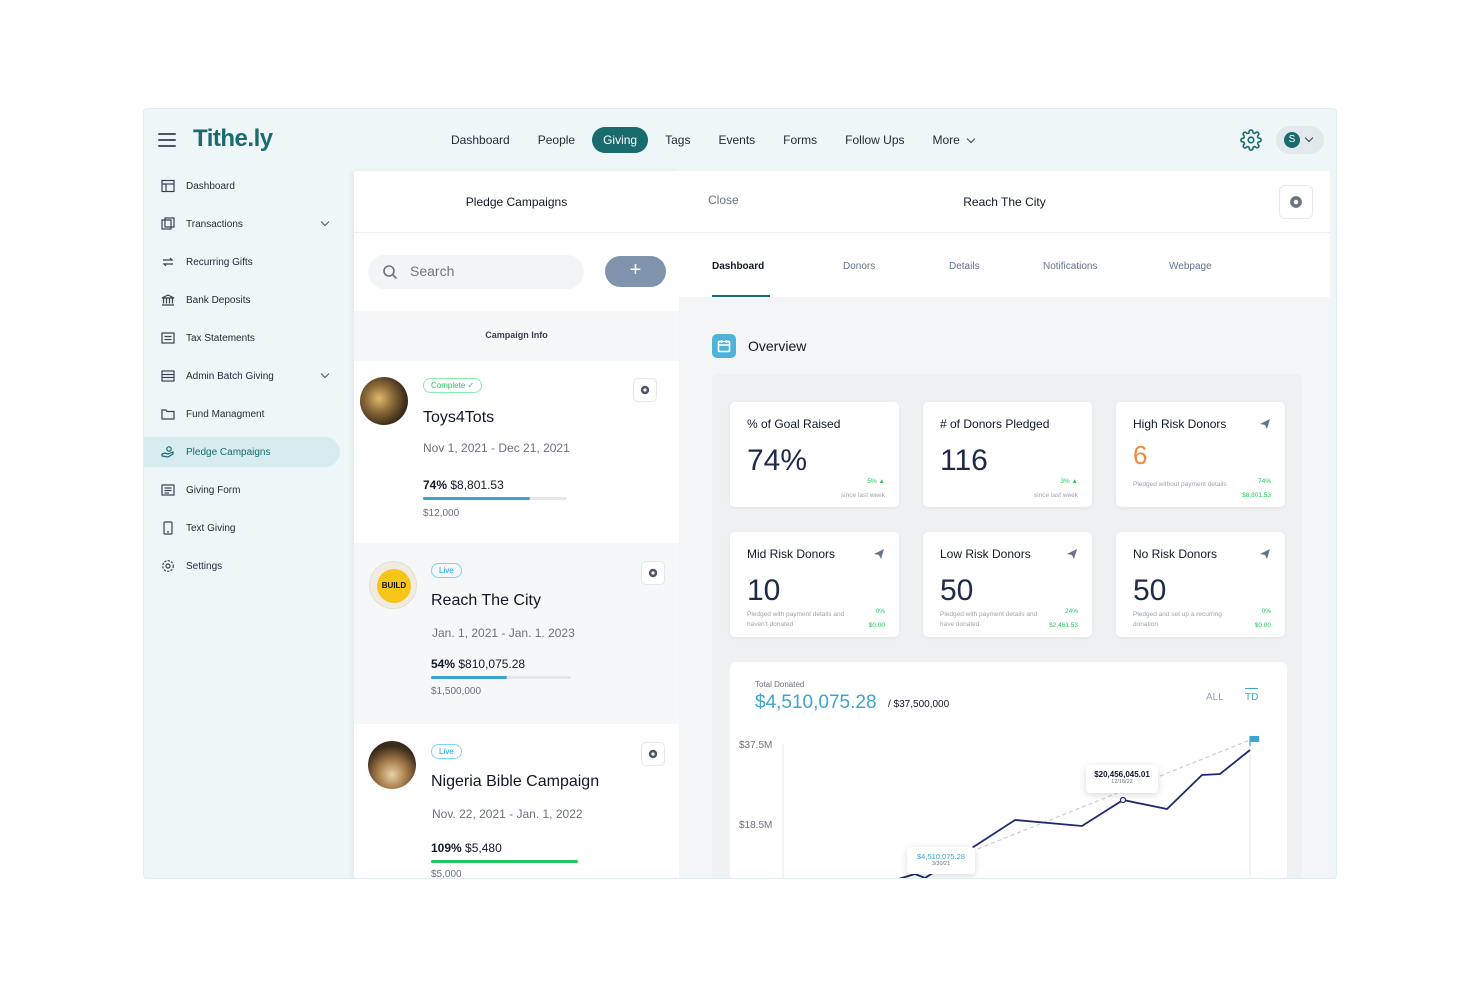 This screenshot has height=987, width=1480. What do you see at coordinates (495, 498) in the screenshot?
I see `campaign-progress-bar` at bounding box center [495, 498].